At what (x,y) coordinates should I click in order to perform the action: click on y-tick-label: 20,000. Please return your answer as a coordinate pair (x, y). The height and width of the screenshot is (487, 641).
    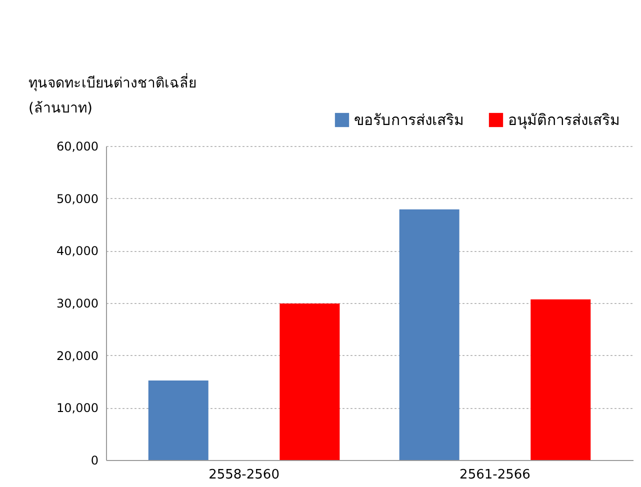
    Looking at the image, I should click on (77, 355).